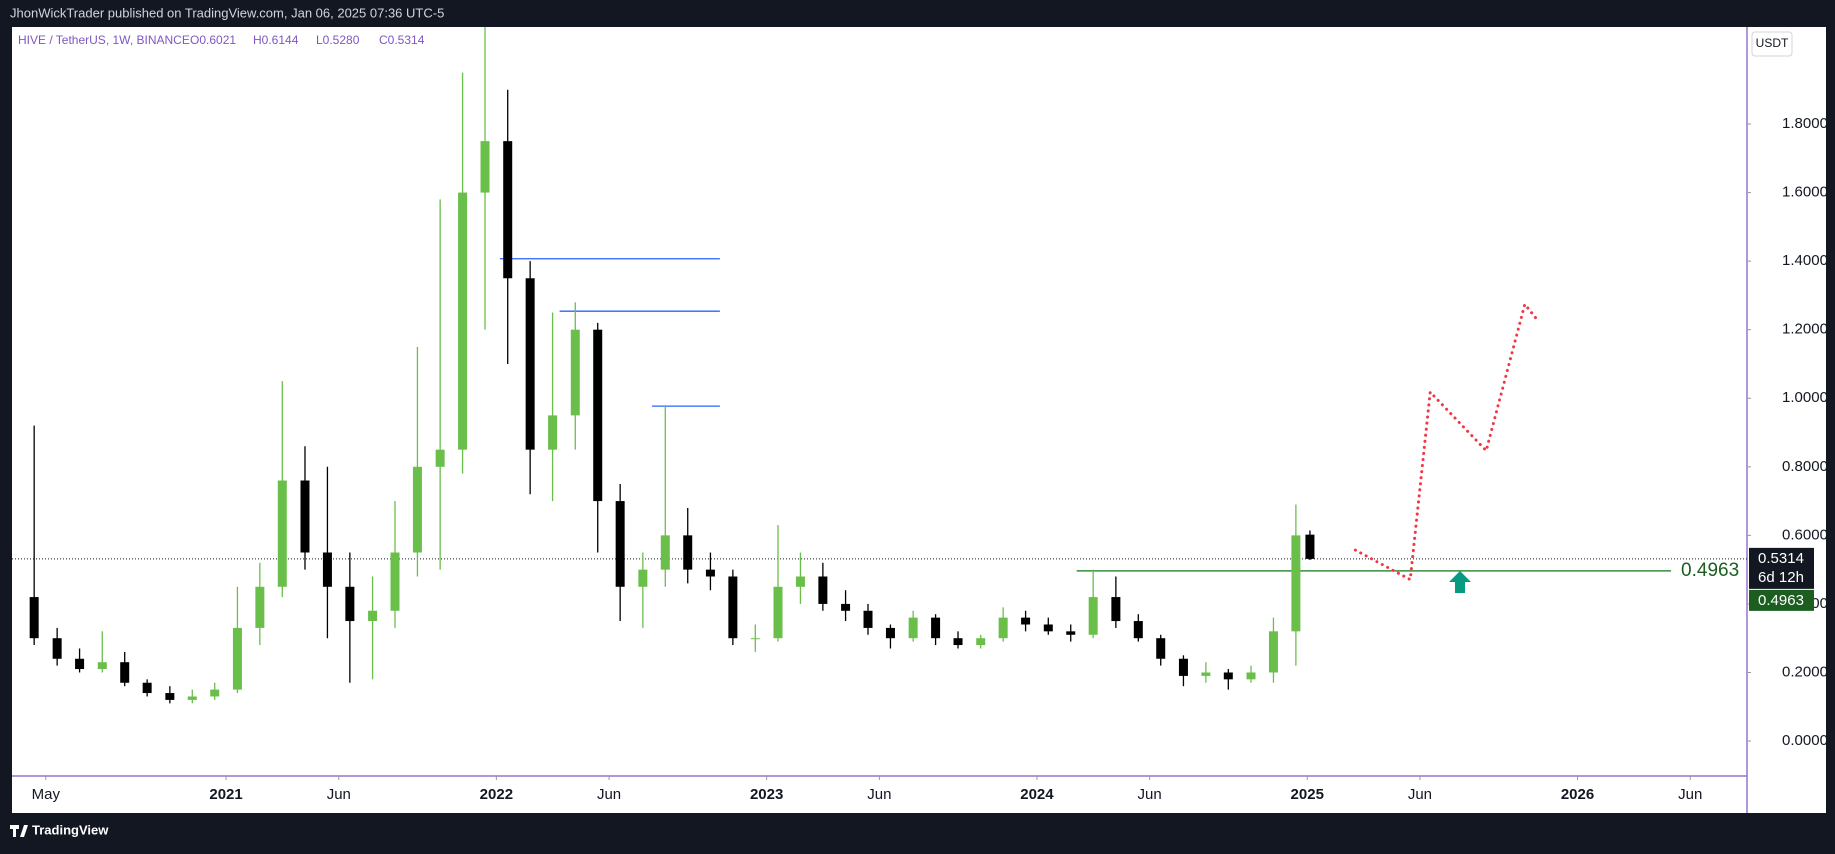  Describe the element at coordinates (46, 794) in the screenshot. I see `x-tick-label: May` at that location.